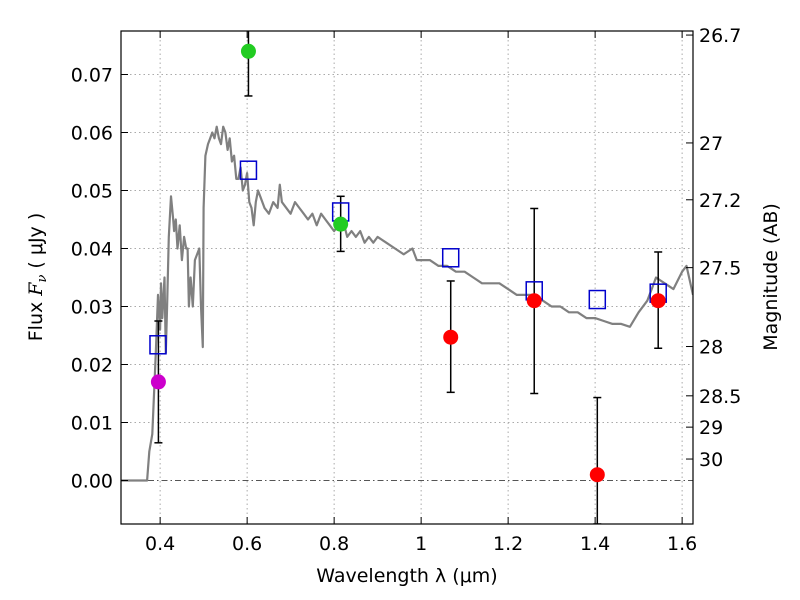  I want to click on y-tick-label: 0.07, so click(92, 76).